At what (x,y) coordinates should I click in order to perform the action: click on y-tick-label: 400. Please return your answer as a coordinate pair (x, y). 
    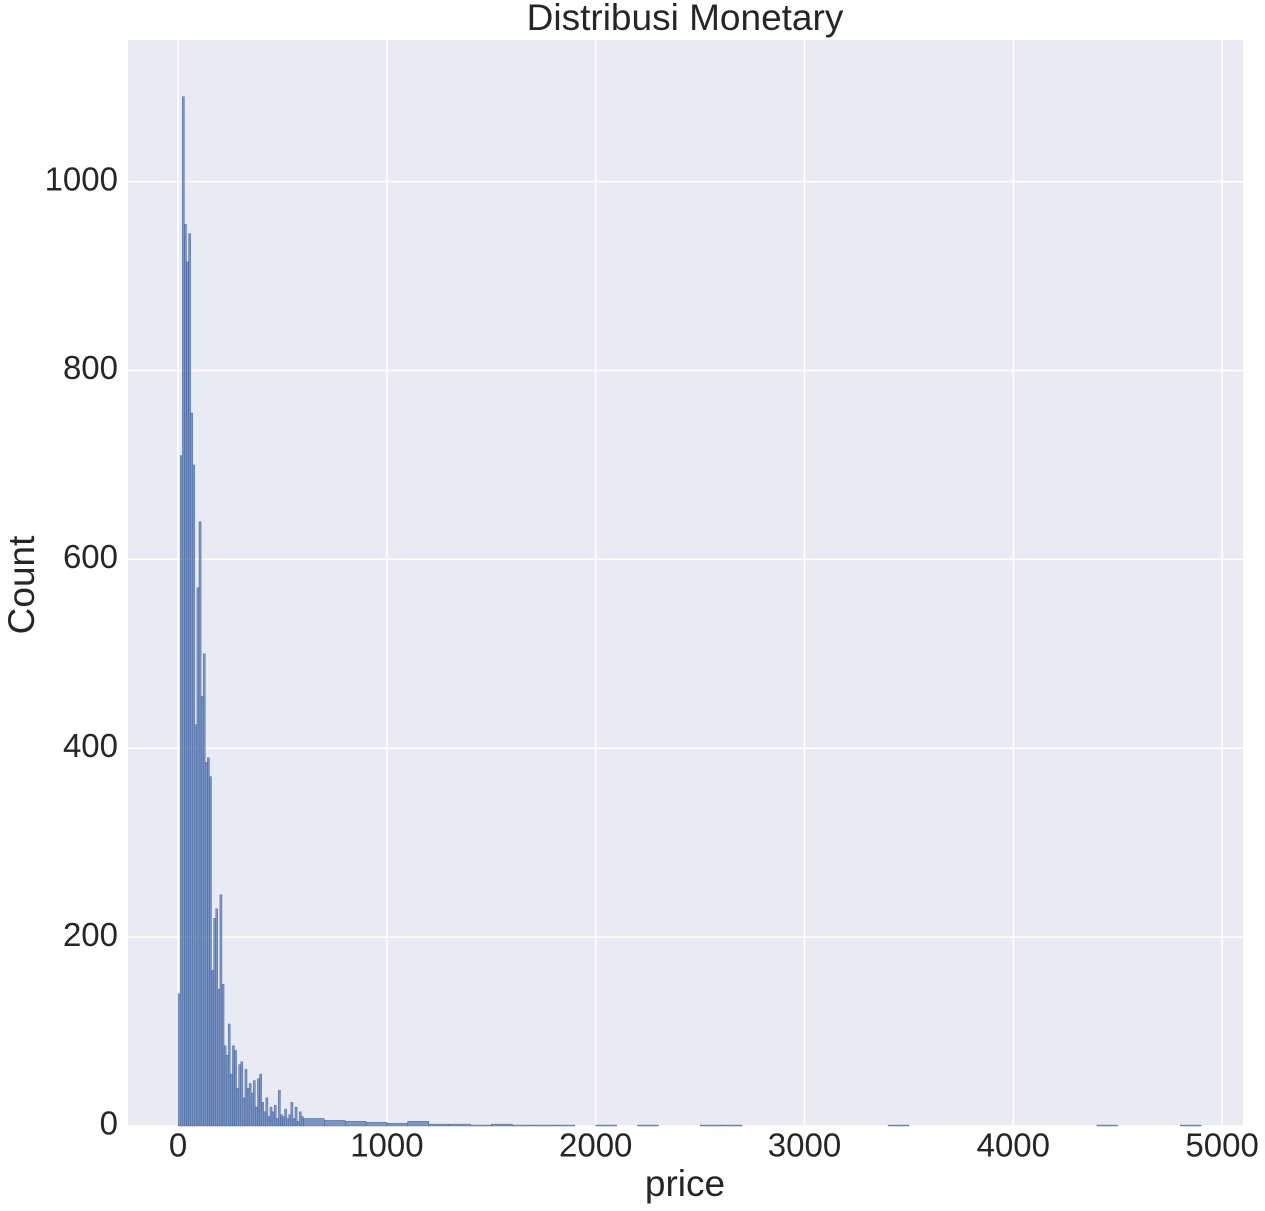
    Looking at the image, I should click on (90, 745).